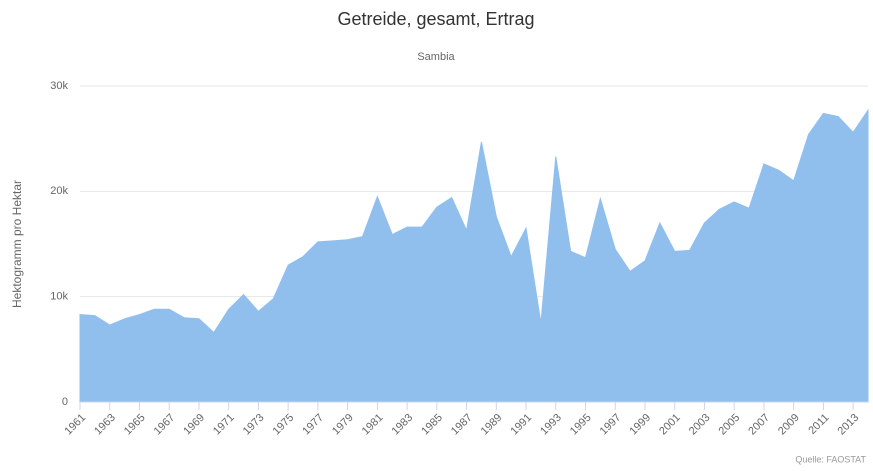 This screenshot has width=873, height=471. What do you see at coordinates (59, 86) in the screenshot?
I see `y-tick-label: 30k` at bounding box center [59, 86].